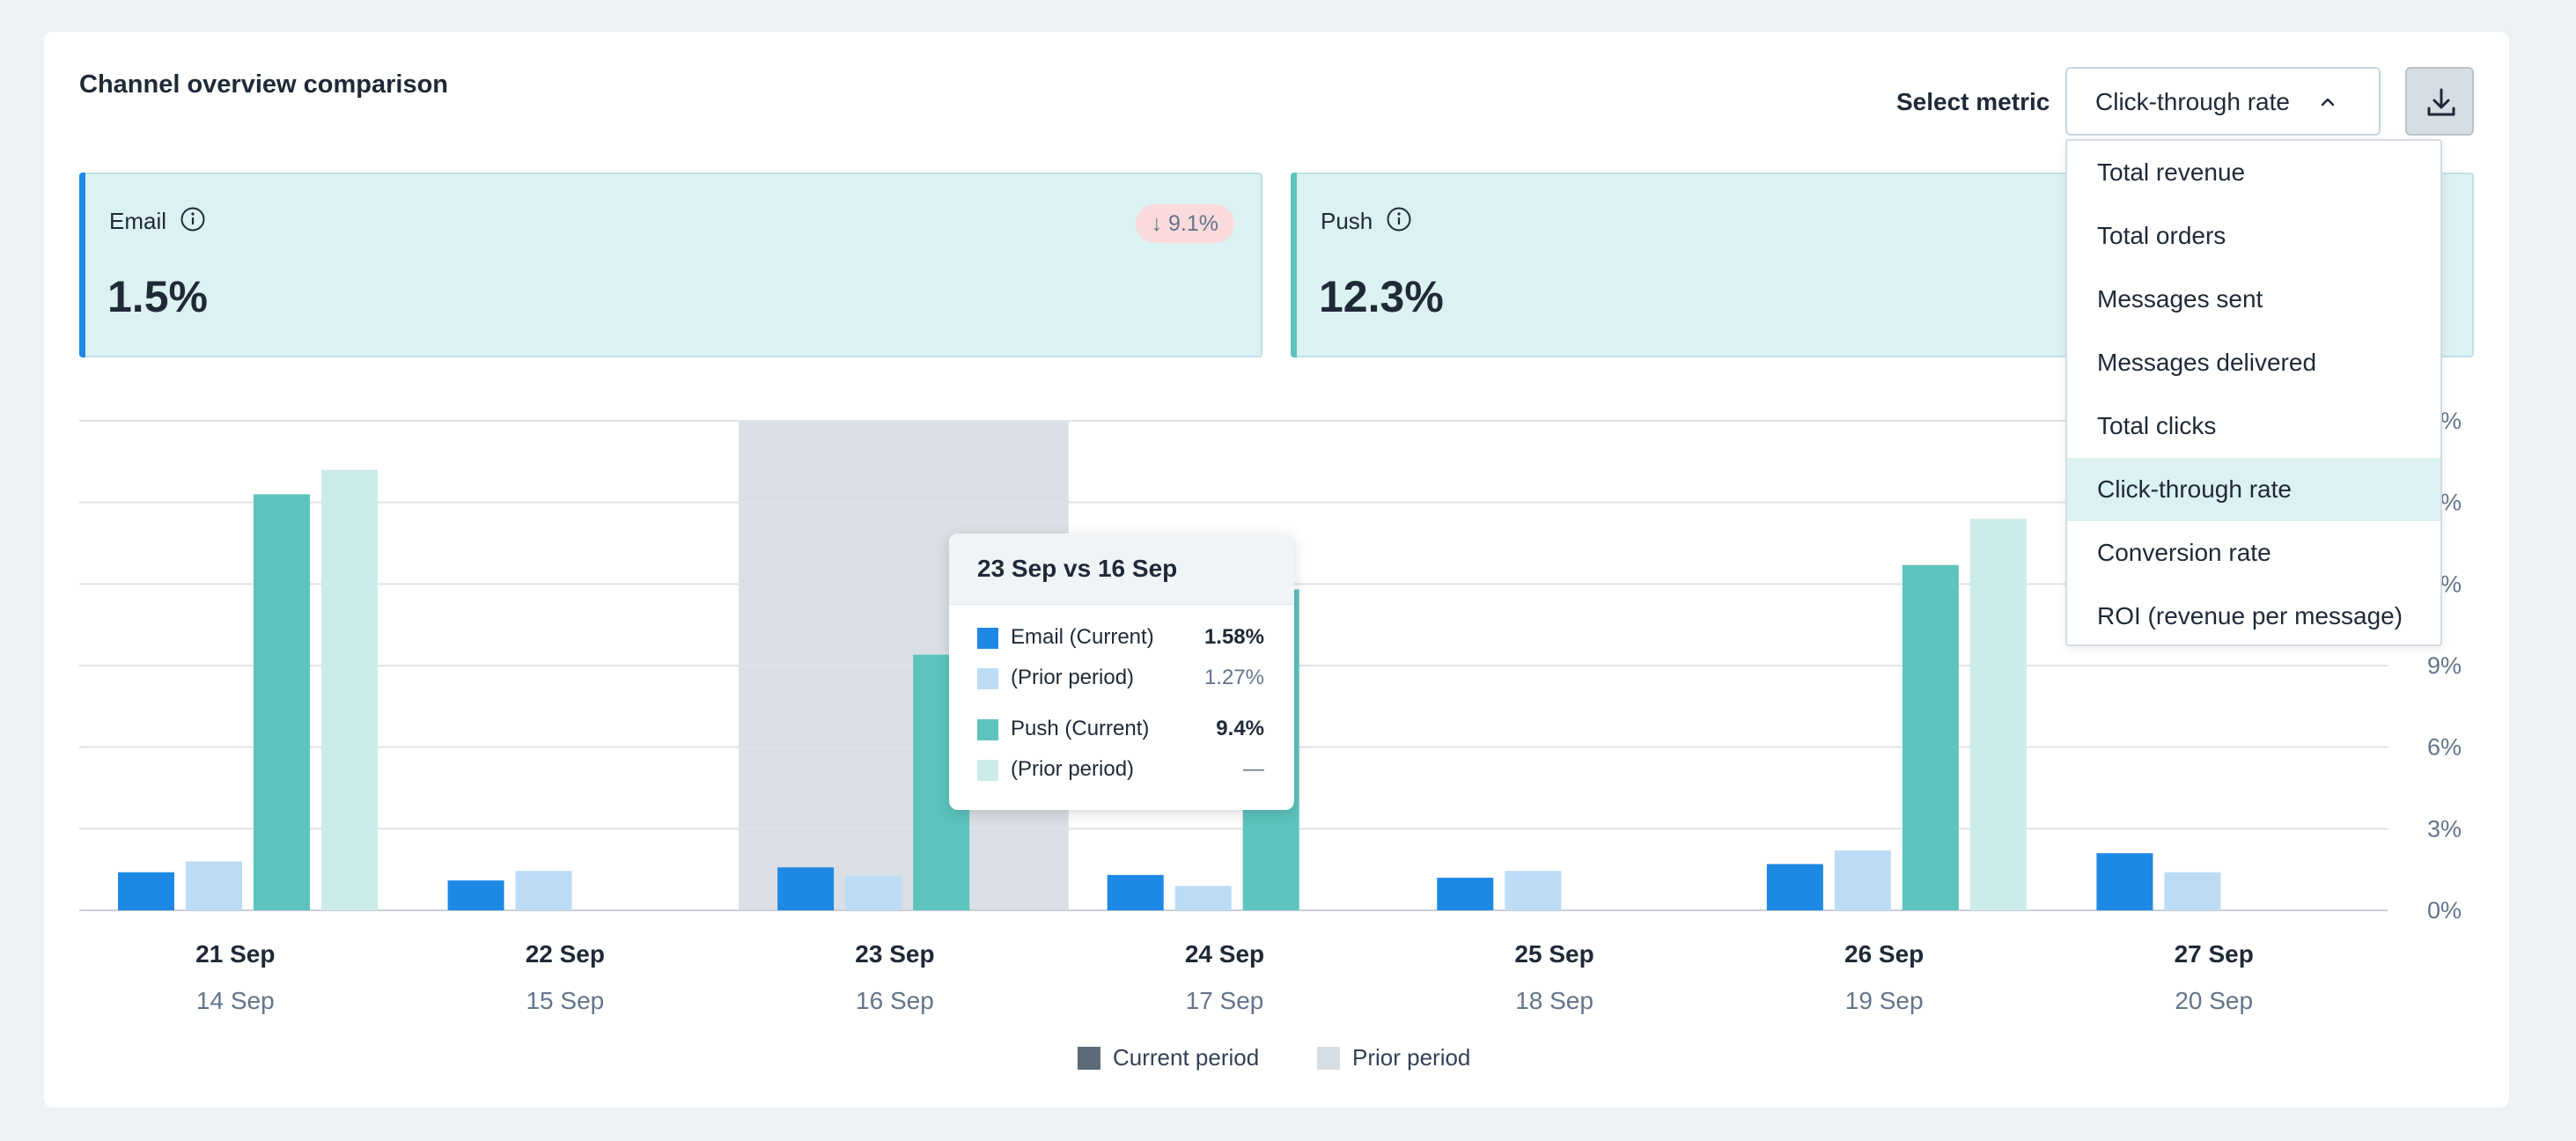 The width and height of the screenshot is (2576, 1141). What do you see at coordinates (895, 1000) in the screenshot?
I see `x-tick-prior-label: 16 Sep` at bounding box center [895, 1000].